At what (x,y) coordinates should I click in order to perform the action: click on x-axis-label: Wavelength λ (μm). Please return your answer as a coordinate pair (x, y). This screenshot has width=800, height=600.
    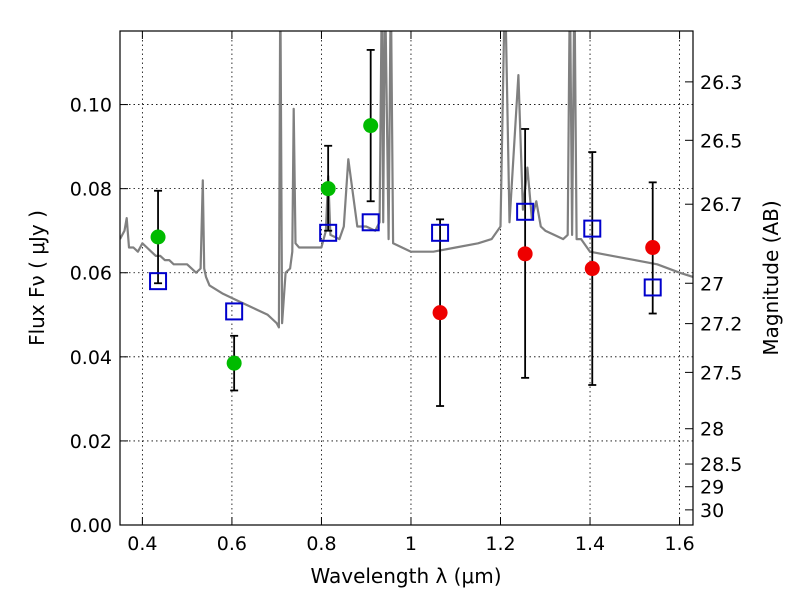
    Looking at the image, I should click on (405, 576).